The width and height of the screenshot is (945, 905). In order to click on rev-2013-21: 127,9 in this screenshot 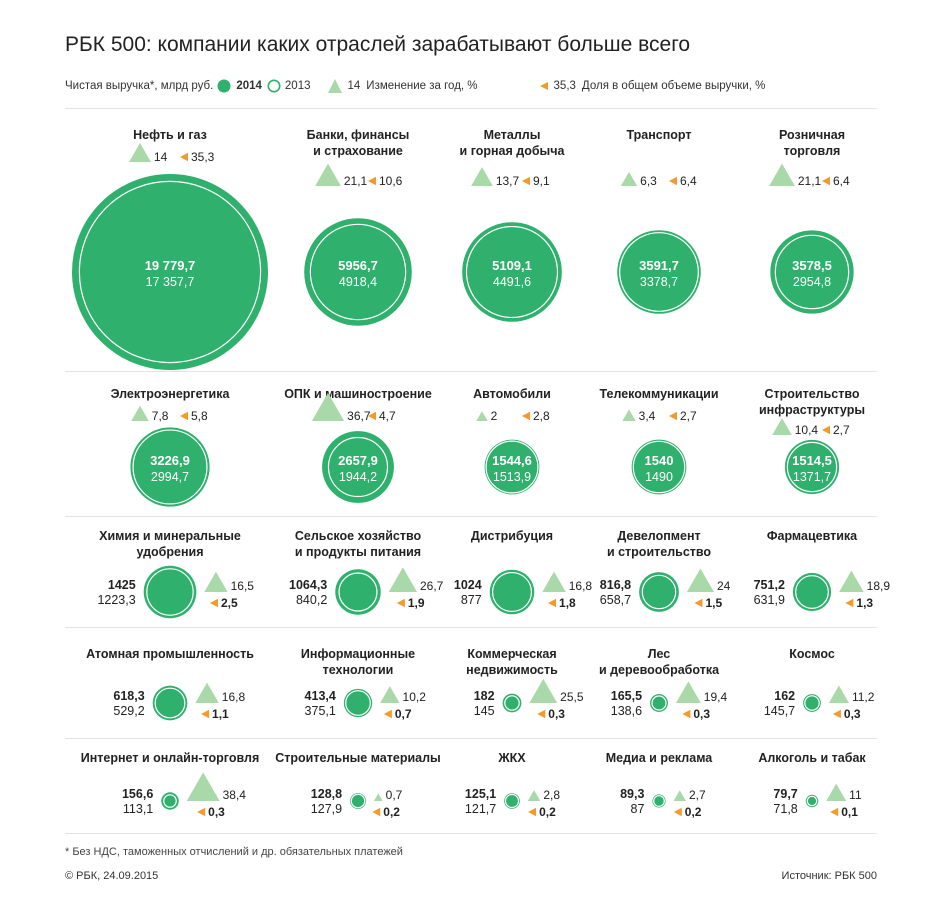, I will do `click(326, 809)`.